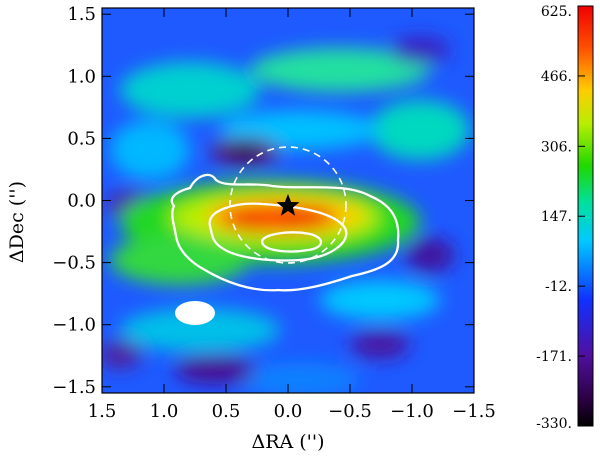 The width and height of the screenshot is (600, 459). What do you see at coordinates (558, 287) in the screenshot?
I see `colorbar-tick-label: -12.` at bounding box center [558, 287].